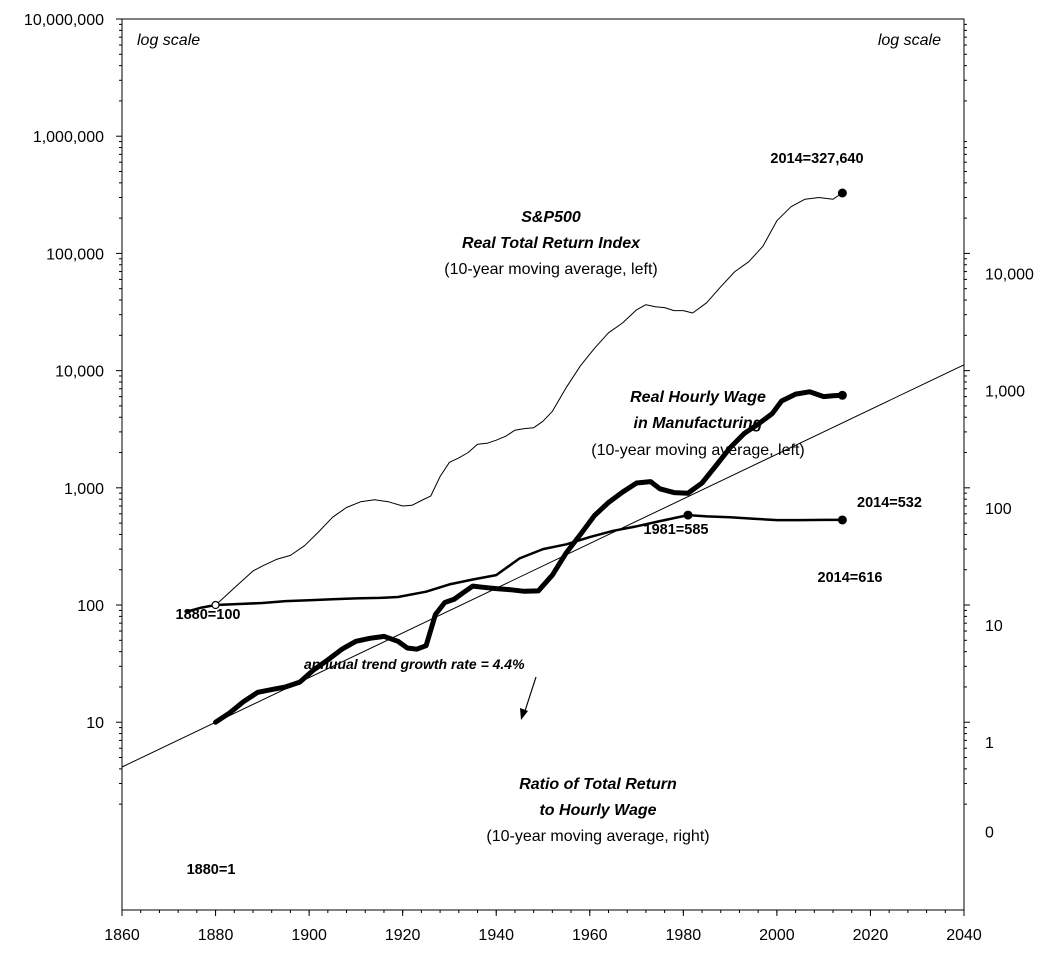  I want to click on y-left-tick-label: 10,000,000, so click(64, 20).